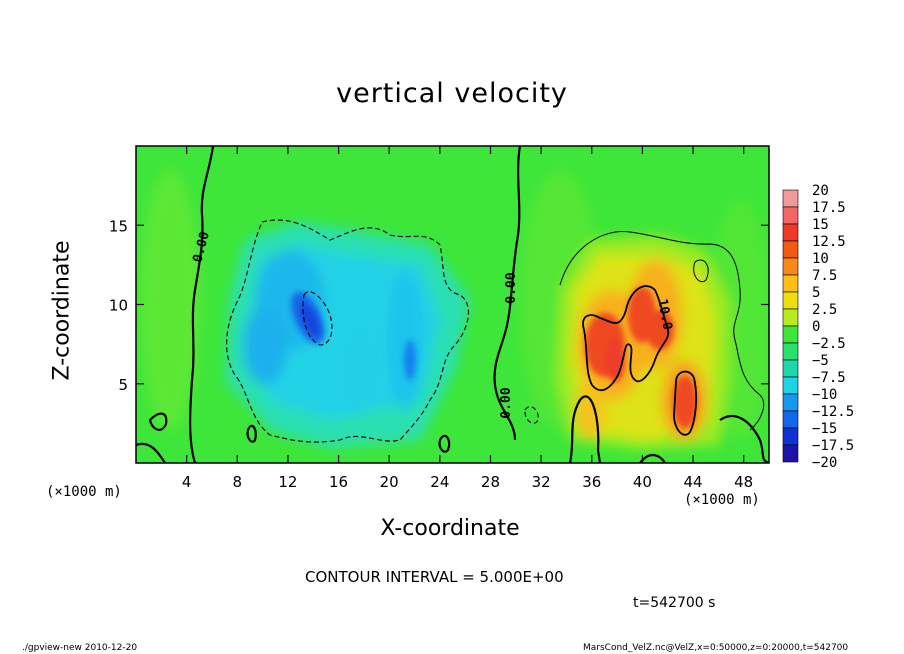  I want to click on colorbar-label: 15, so click(820, 225).